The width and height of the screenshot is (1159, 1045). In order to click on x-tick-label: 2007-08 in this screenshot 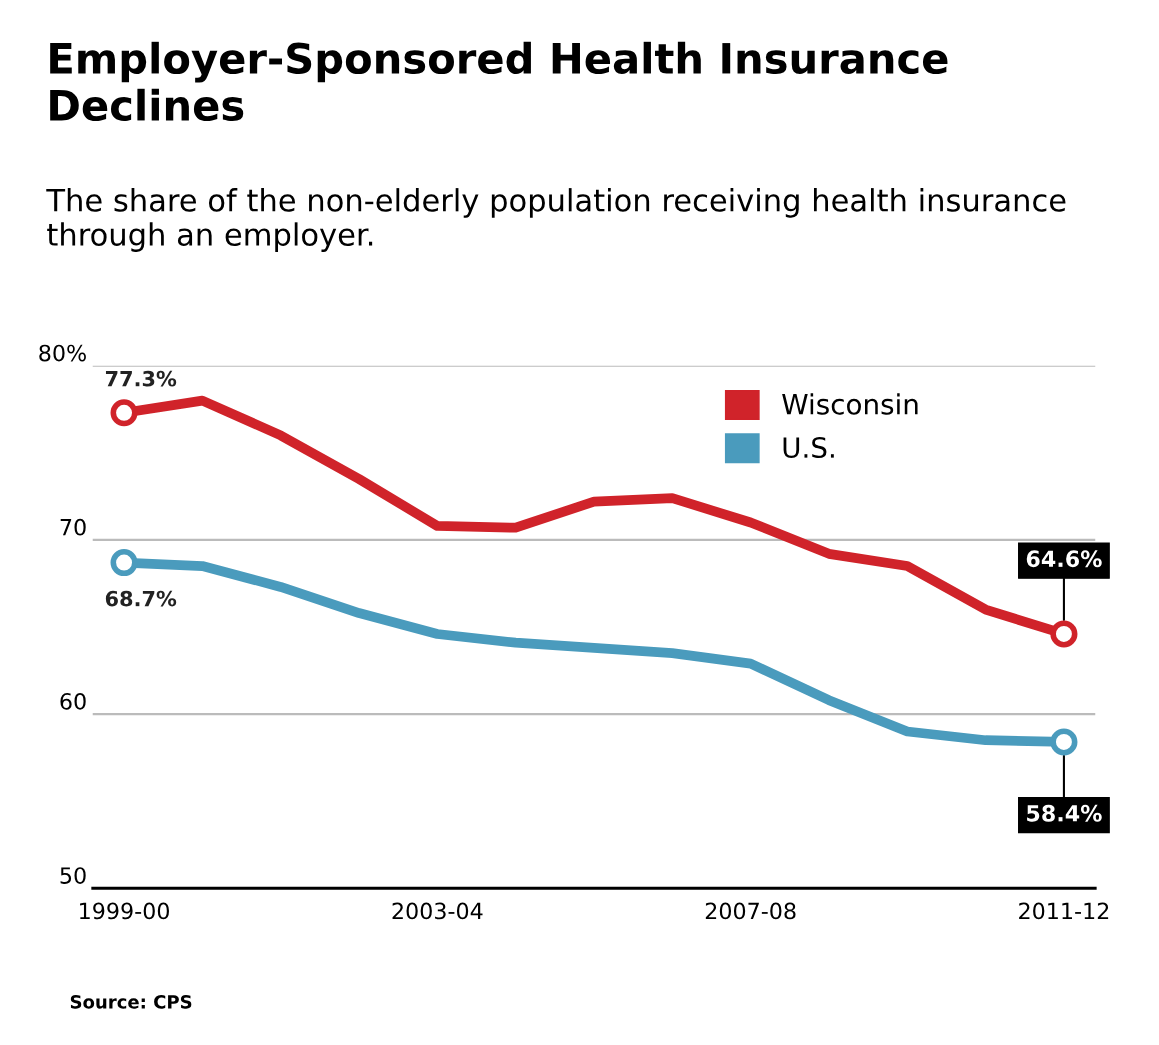, I will do `click(750, 911)`.